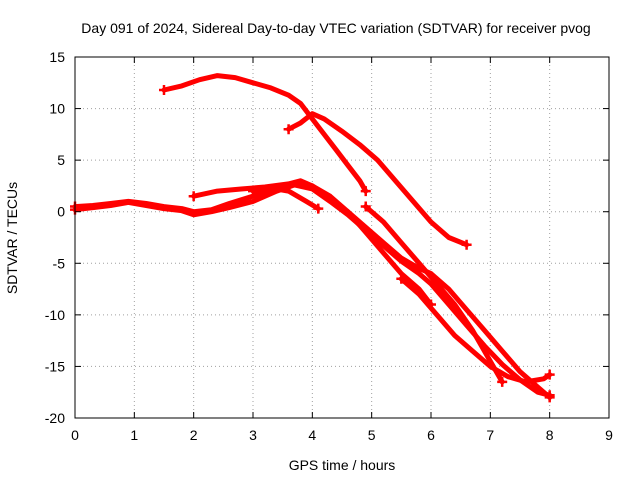 Image resolution: width=640 pixels, height=480 pixels. I want to click on x-tick-label: 0, so click(75, 435).